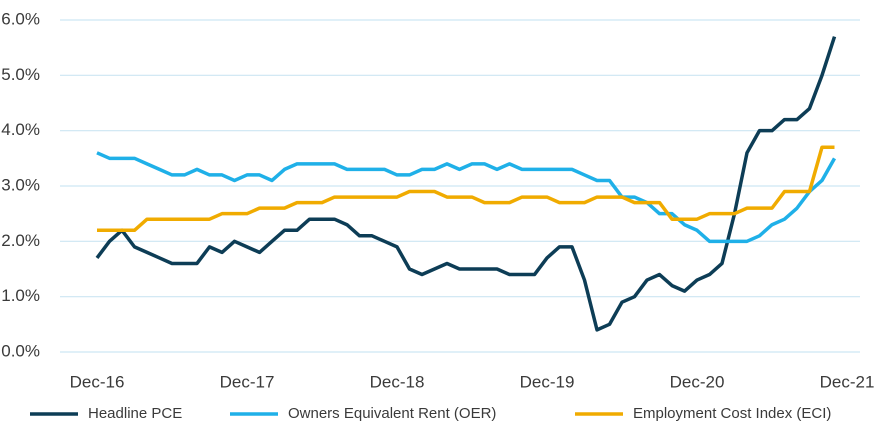 This screenshot has height=432, width=890. Describe the element at coordinates (397, 381) in the screenshot. I see `x-tick-label: Dec-18` at that location.